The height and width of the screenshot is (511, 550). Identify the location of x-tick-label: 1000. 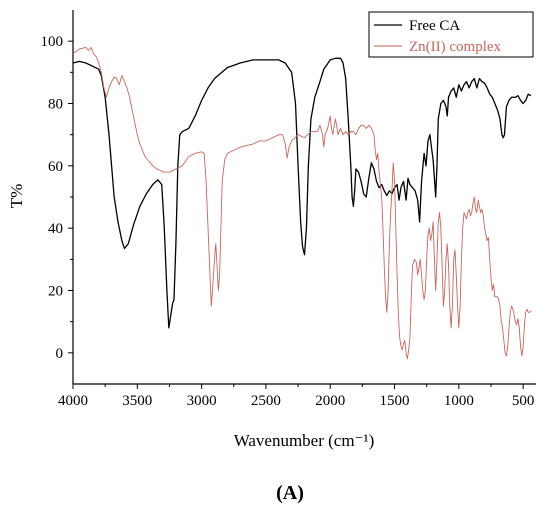
(459, 401).